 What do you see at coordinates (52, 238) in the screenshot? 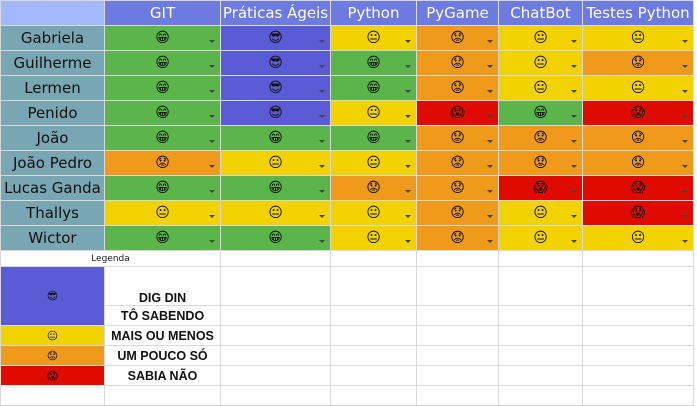
I see `student-name-wictor: Wictor` at bounding box center [52, 238].